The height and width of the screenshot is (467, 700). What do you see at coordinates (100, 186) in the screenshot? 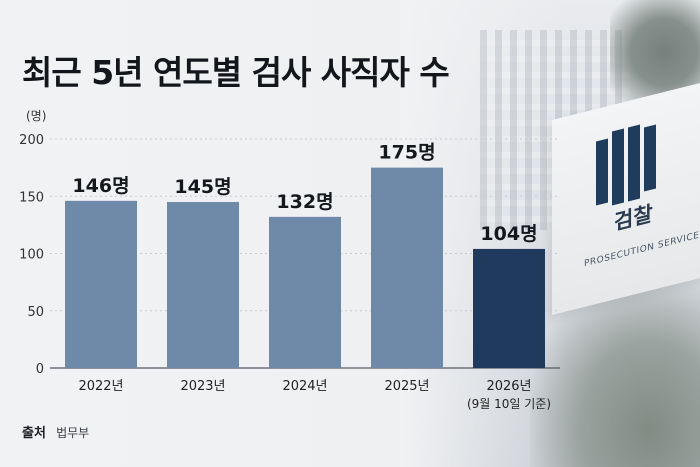
I see `data-label: 146명` at bounding box center [100, 186].